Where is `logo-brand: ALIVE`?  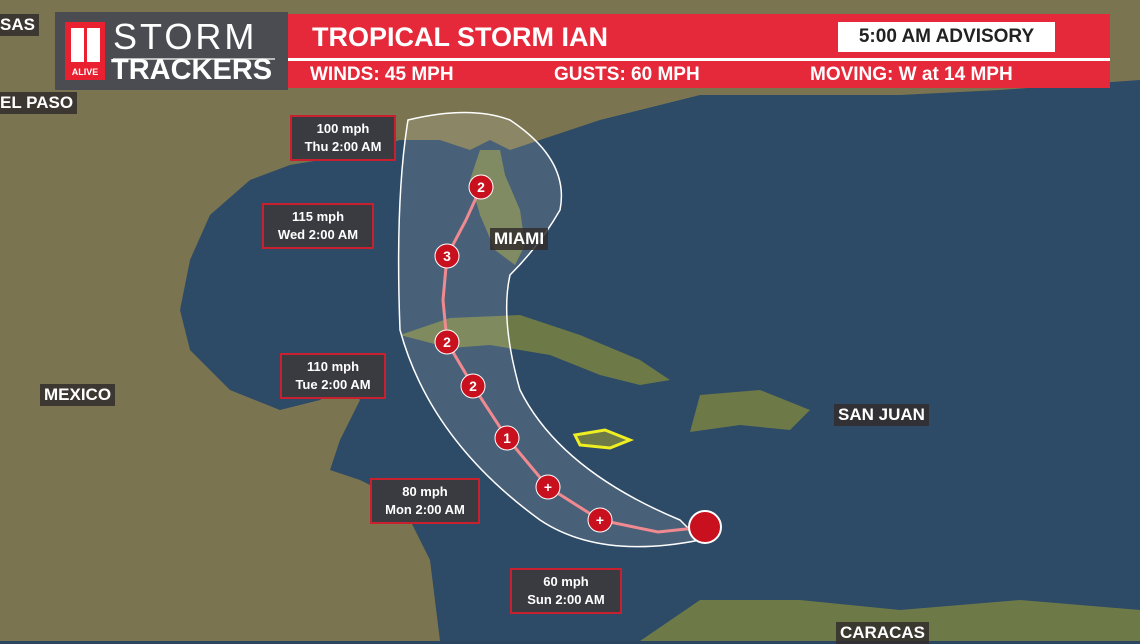
logo-brand: ALIVE is located at coordinates (85, 72).